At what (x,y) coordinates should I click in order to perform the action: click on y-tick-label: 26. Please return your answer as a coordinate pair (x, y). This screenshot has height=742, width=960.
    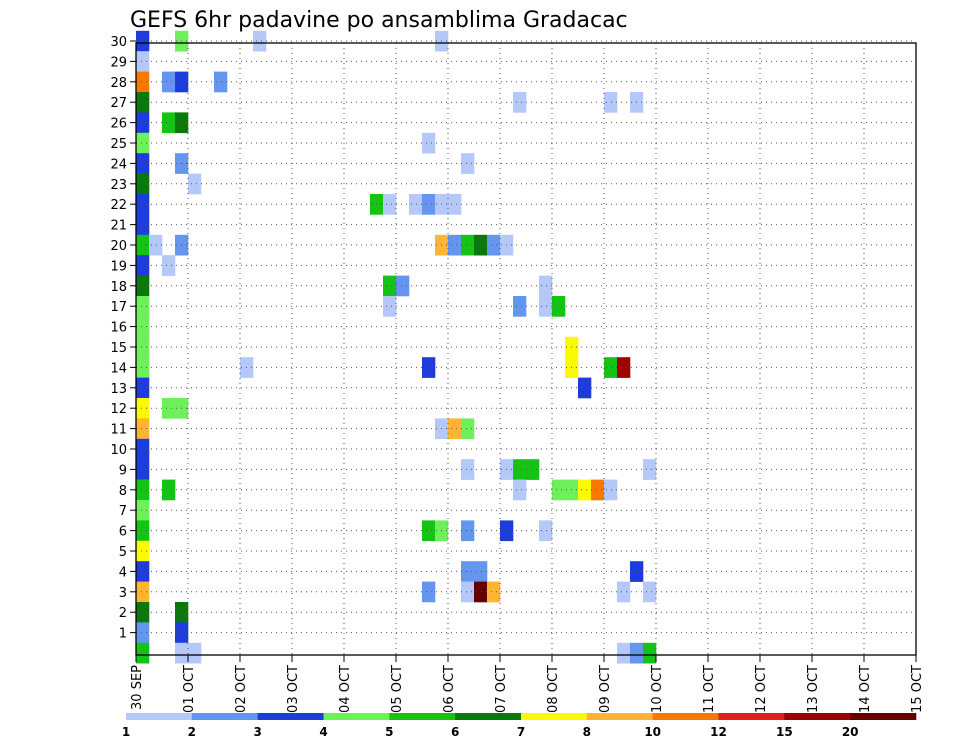
    Looking at the image, I should click on (118, 124).